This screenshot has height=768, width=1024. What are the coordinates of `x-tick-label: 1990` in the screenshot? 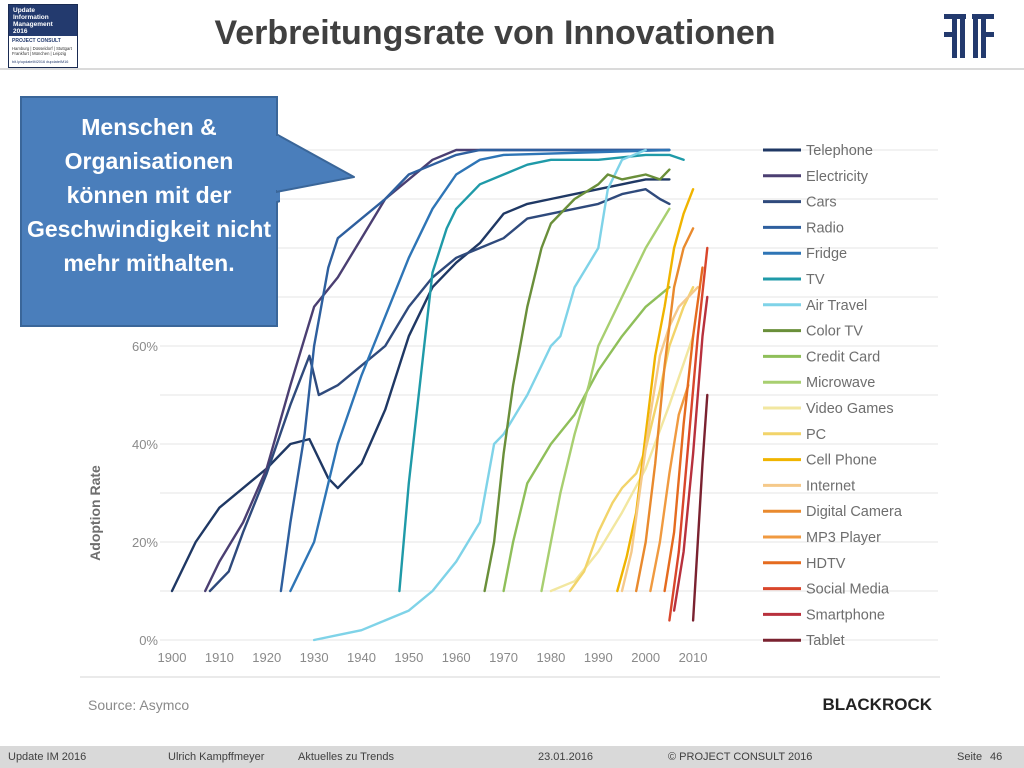 It's located at (598, 657).